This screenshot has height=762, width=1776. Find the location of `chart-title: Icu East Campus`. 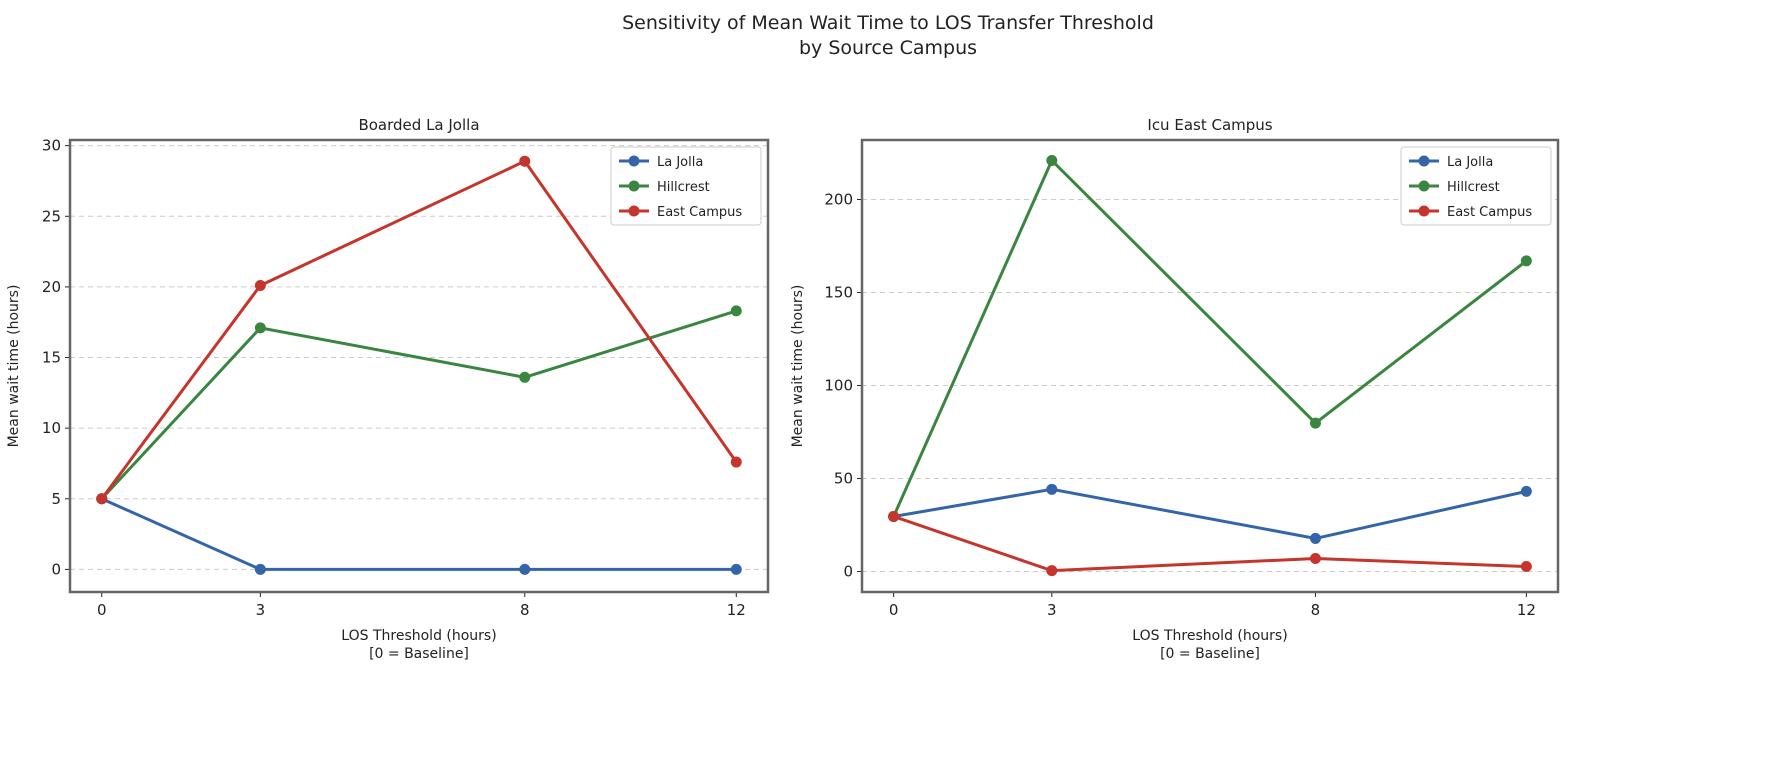

chart-title: Icu East Campus is located at coordinates (1209, 125).